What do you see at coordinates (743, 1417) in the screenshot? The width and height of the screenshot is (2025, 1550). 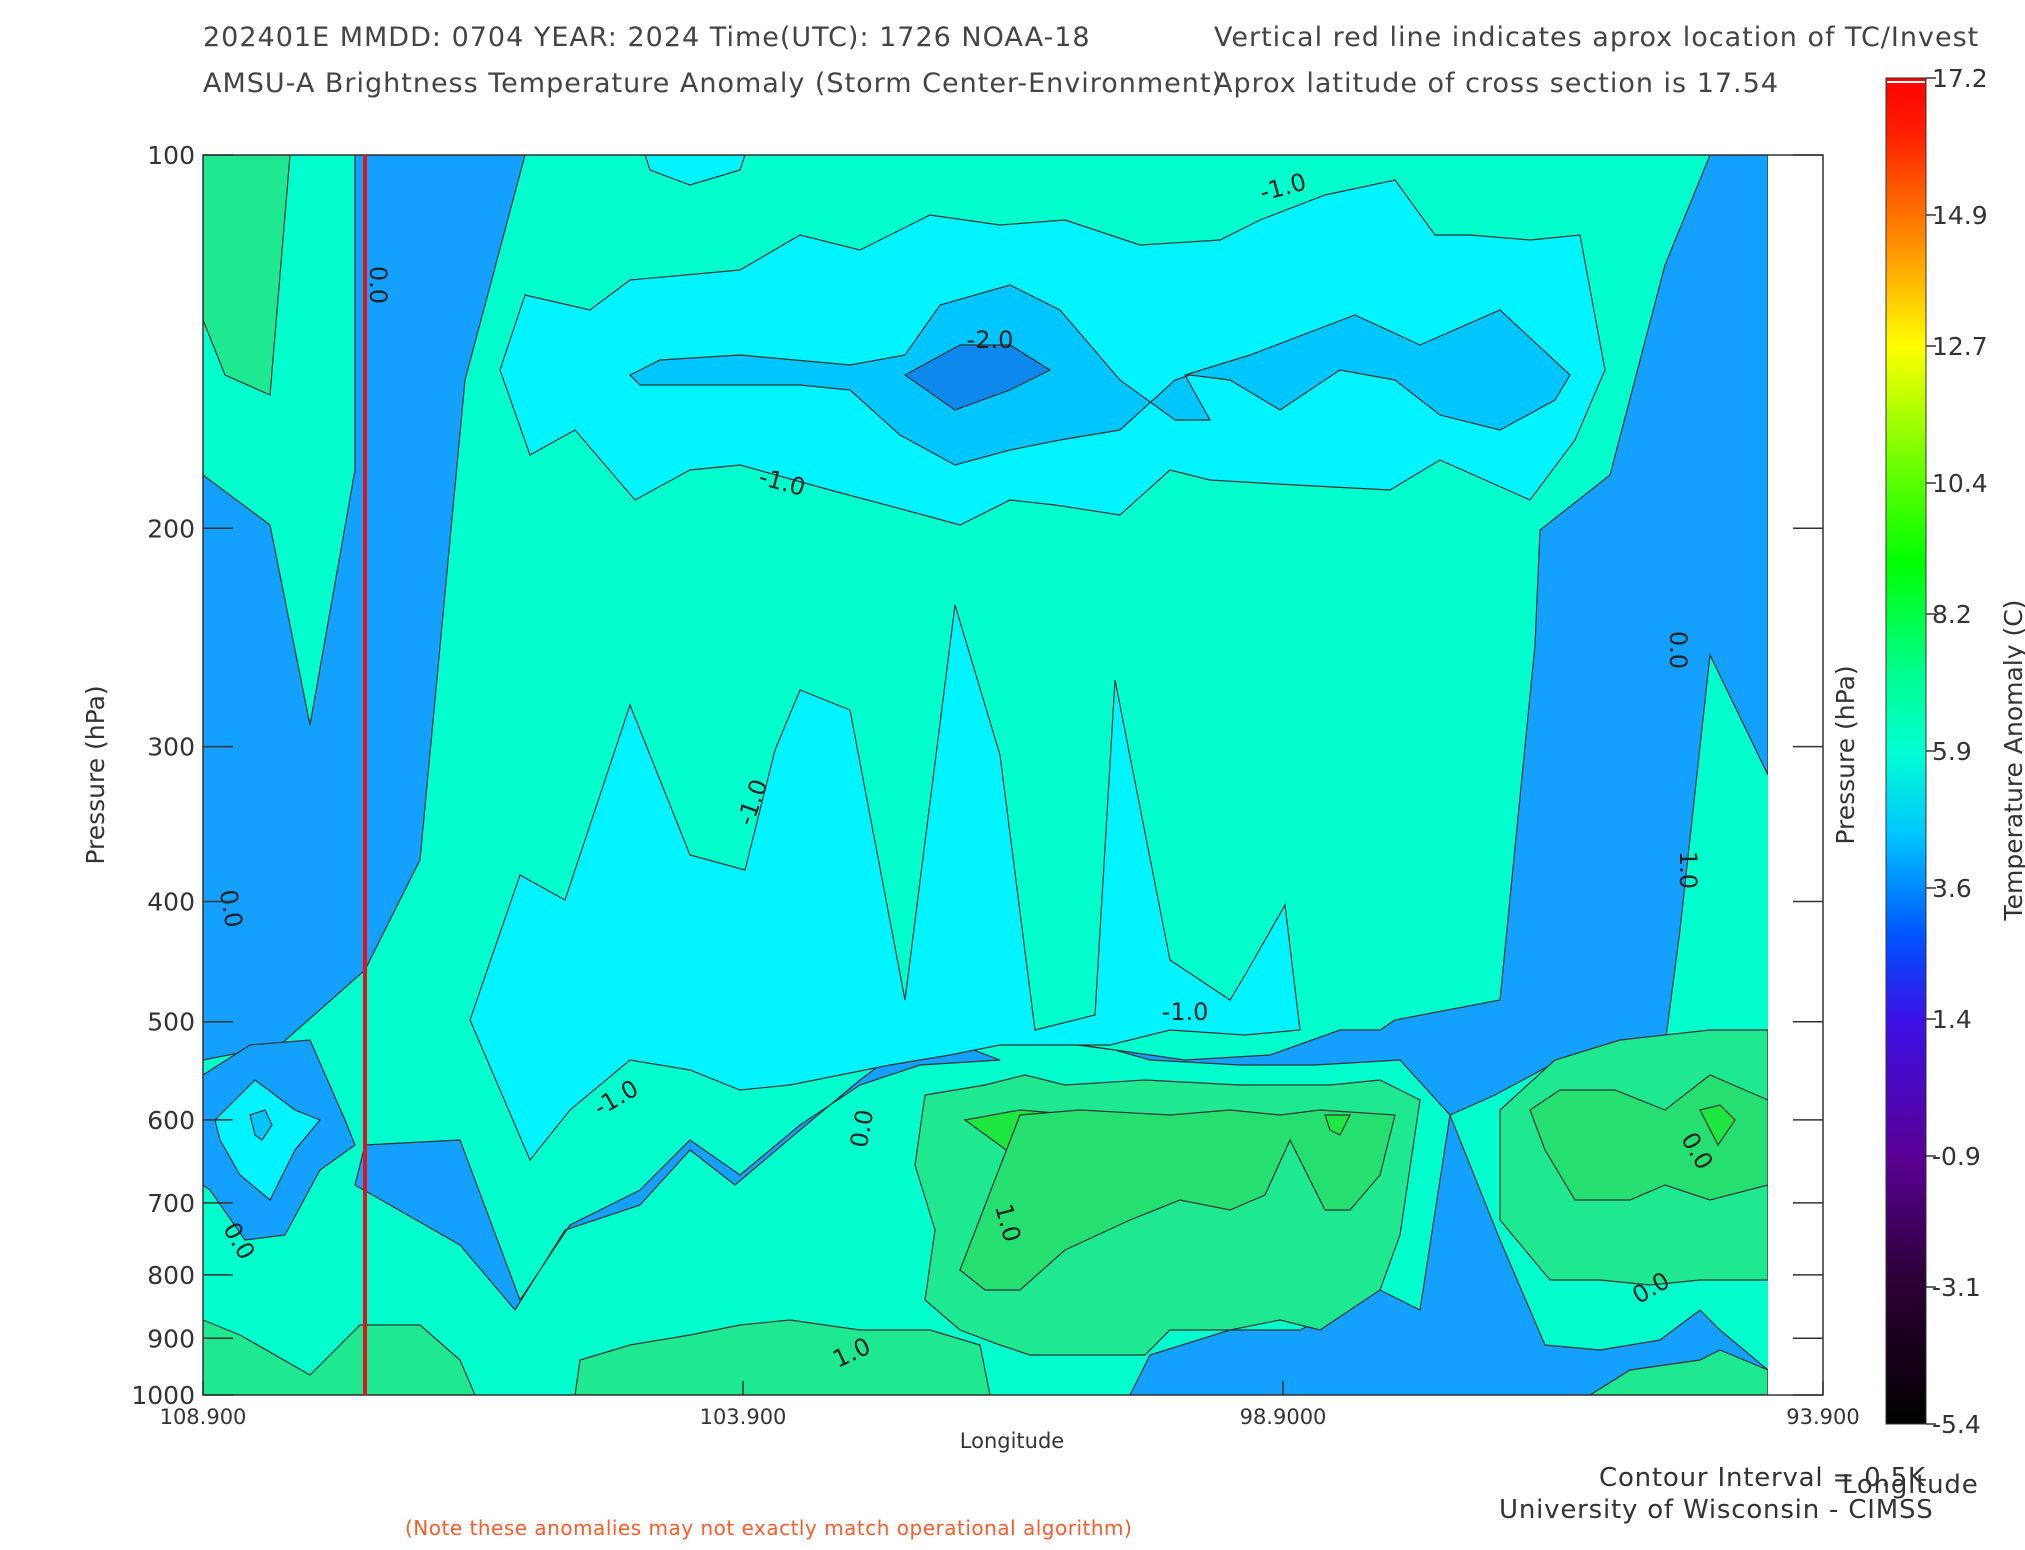 I see `x-tick-label: 103.900` at bounding box center [743, 1417].